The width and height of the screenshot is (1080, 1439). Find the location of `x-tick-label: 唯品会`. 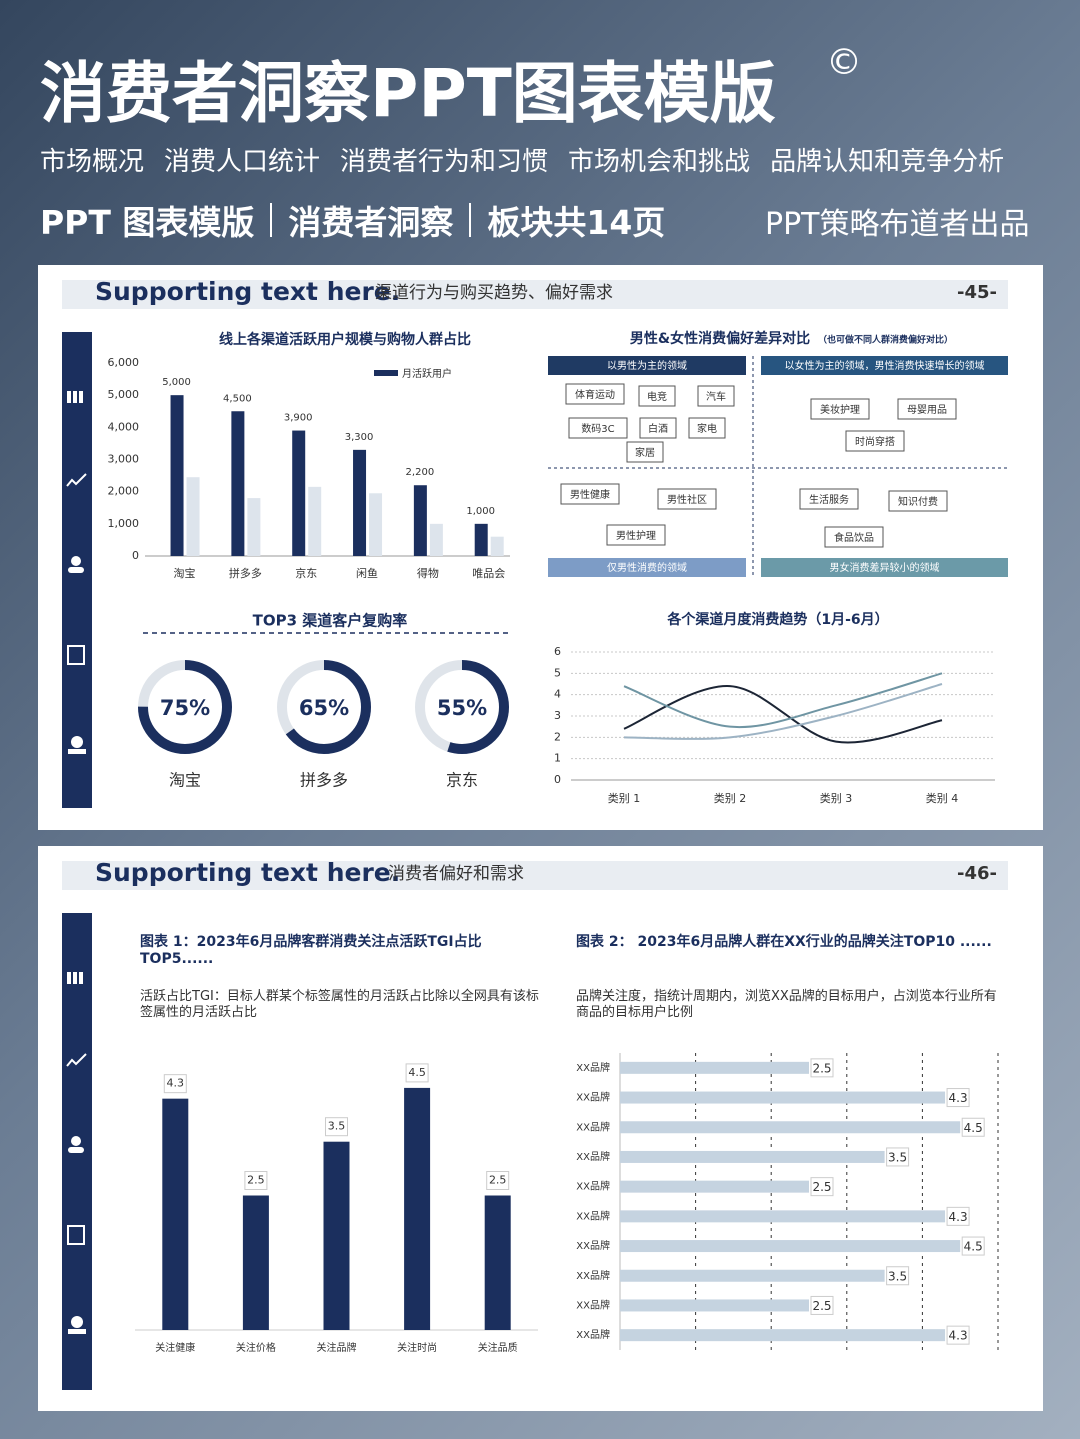

x-tick-label: 唯品会 is located at coordinates (488, 573).